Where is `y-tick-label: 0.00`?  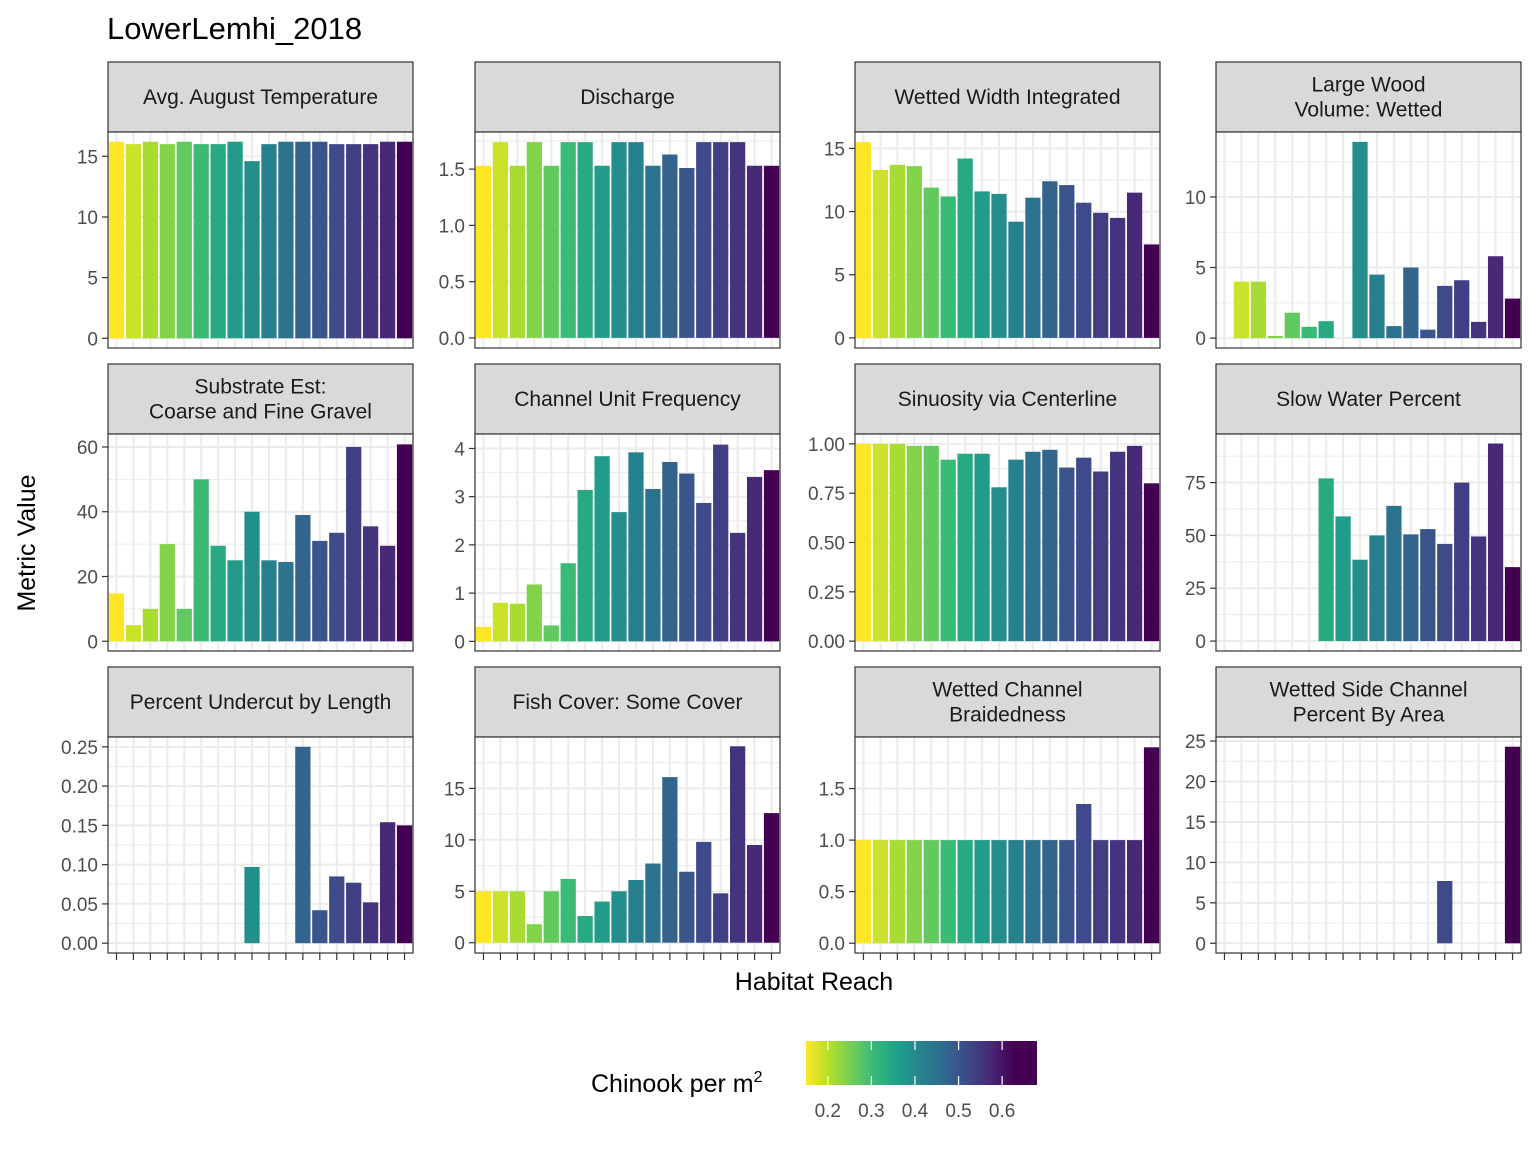
y-tick-label: 0.00 is located at coordinates (79, 944).